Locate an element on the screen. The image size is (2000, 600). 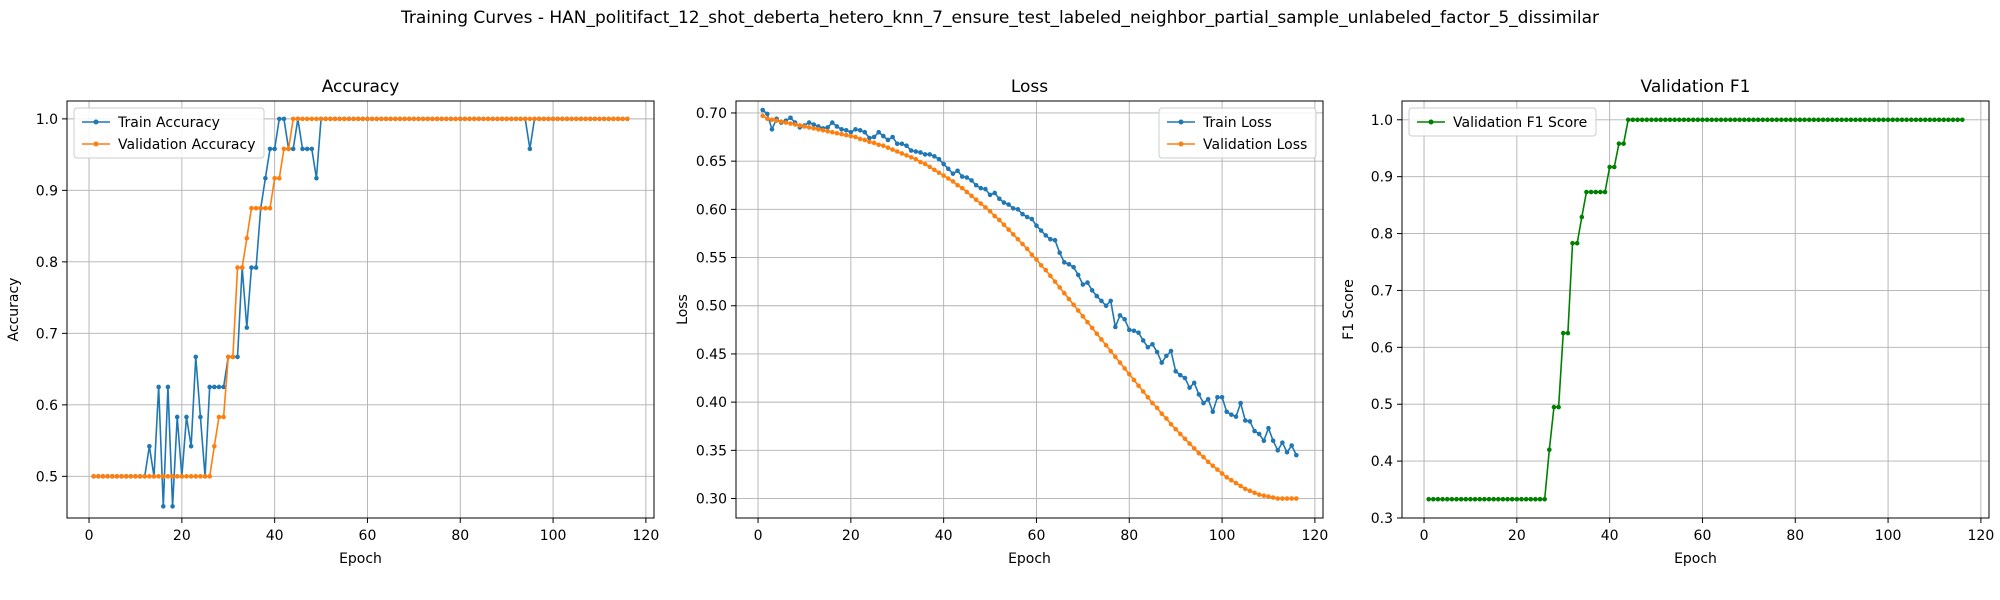
x-tick-label: 120 is located at coordinates (1981, 536).